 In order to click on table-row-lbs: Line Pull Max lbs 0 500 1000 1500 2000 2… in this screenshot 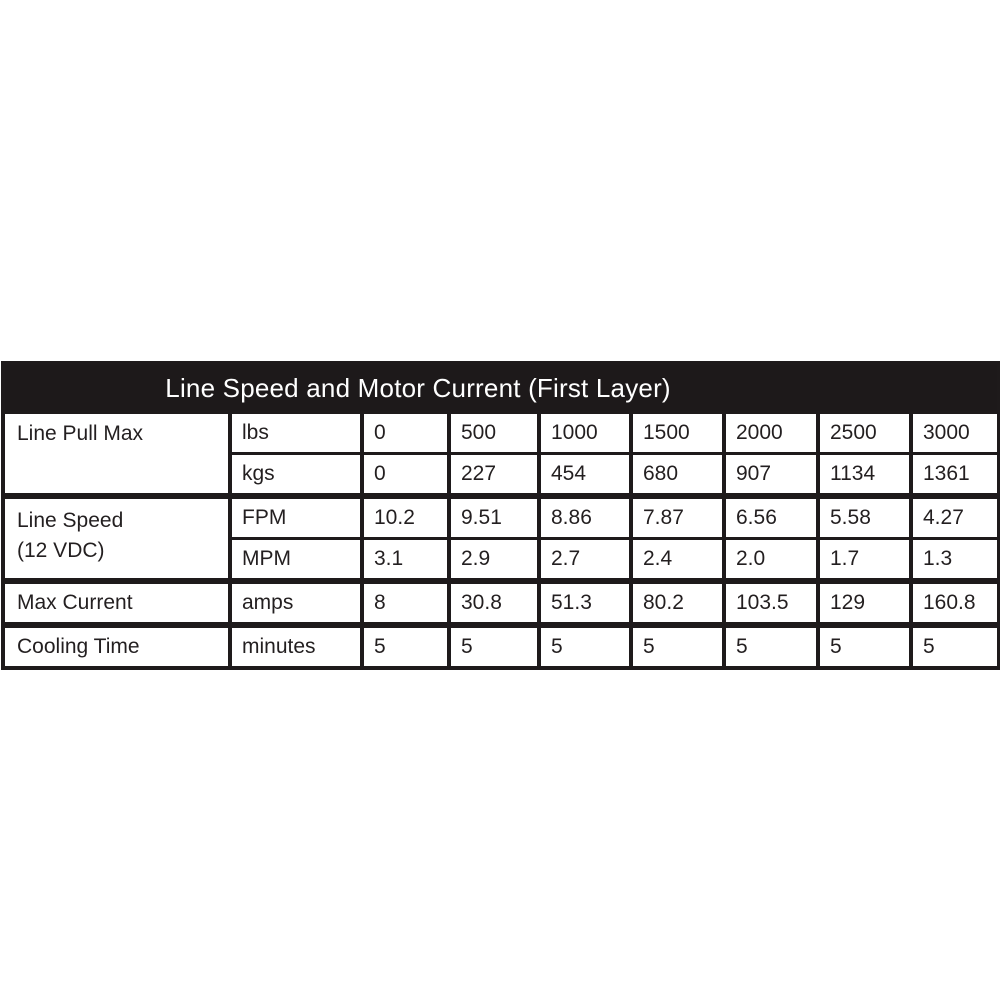, I will do `click(500, 454)`.